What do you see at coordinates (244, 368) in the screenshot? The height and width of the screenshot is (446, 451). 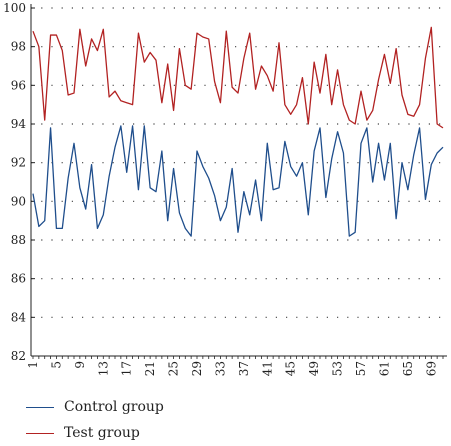 I see `x-tick-label-37: 37` at bounding box center [244, 368].